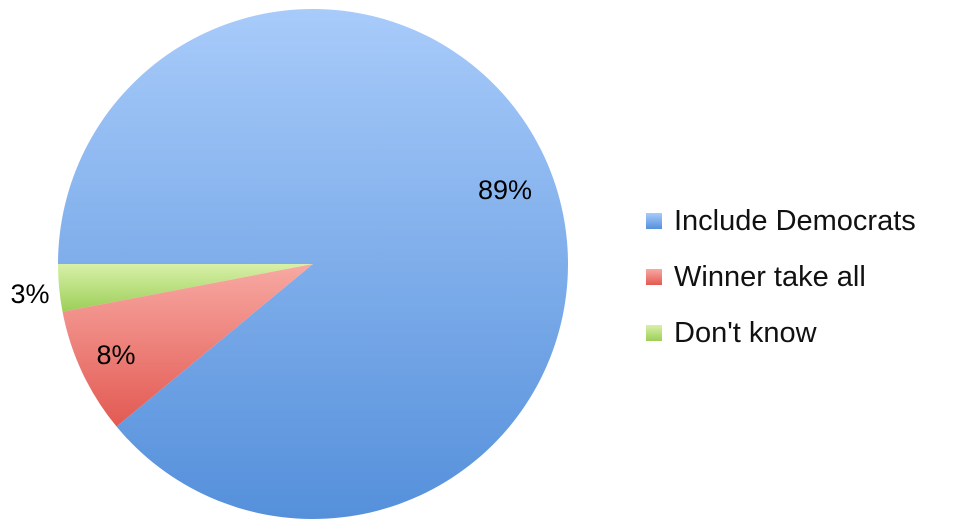  I want to click on legend-label: Don't know, so click(745, 332).